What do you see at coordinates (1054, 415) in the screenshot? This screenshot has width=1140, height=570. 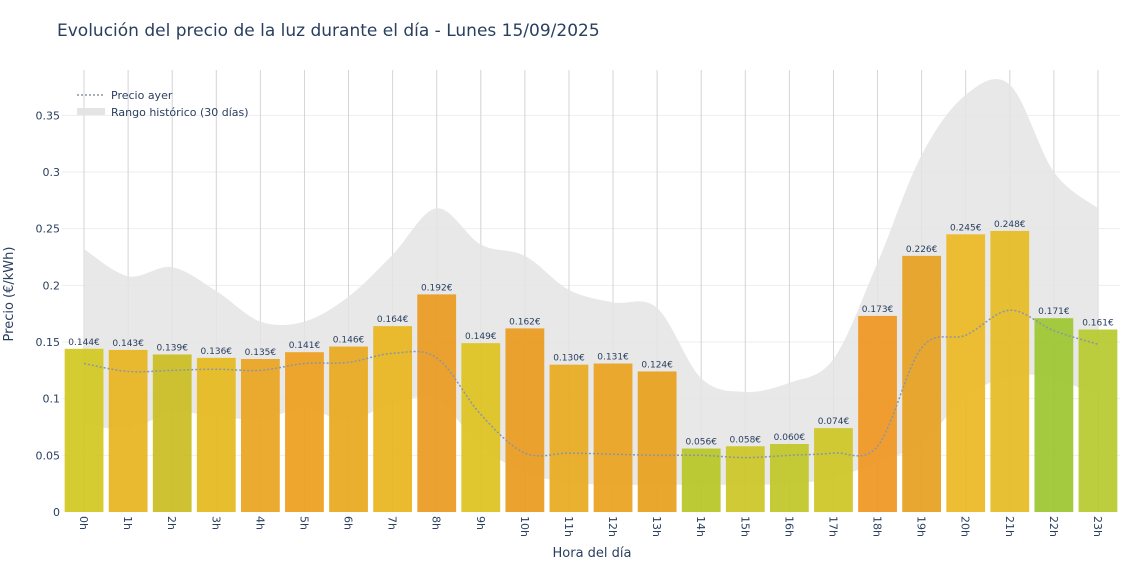 I see `bar-22h` at bounding box center [1054, 415].